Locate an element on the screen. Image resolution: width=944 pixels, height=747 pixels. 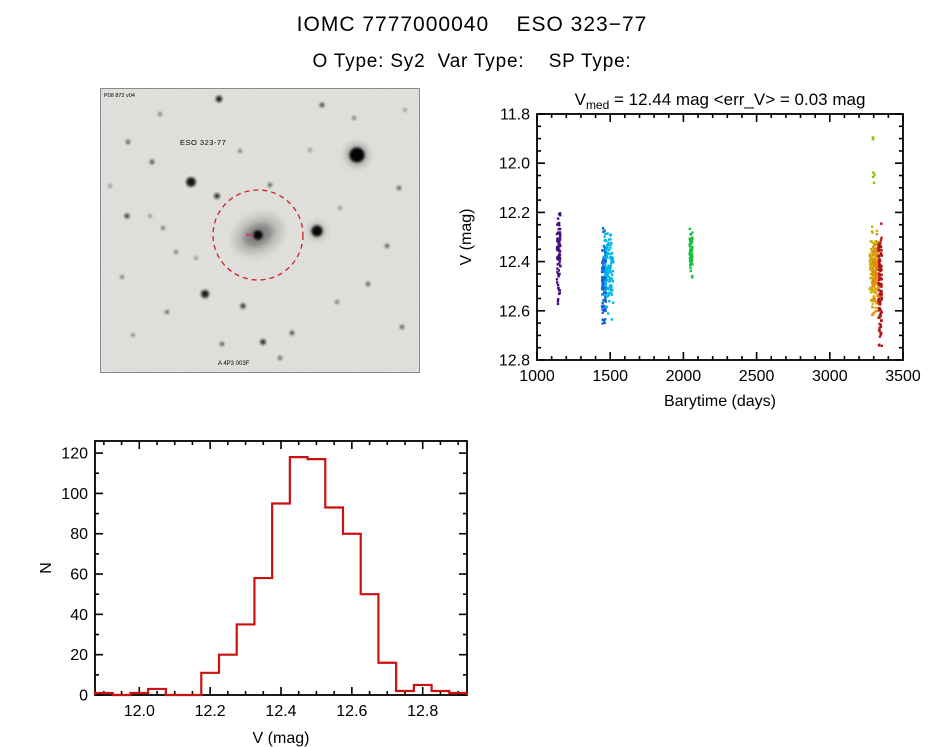
page-title: IOMC 7777000040 ESO 323−77 is located at coordinates (472, 24).